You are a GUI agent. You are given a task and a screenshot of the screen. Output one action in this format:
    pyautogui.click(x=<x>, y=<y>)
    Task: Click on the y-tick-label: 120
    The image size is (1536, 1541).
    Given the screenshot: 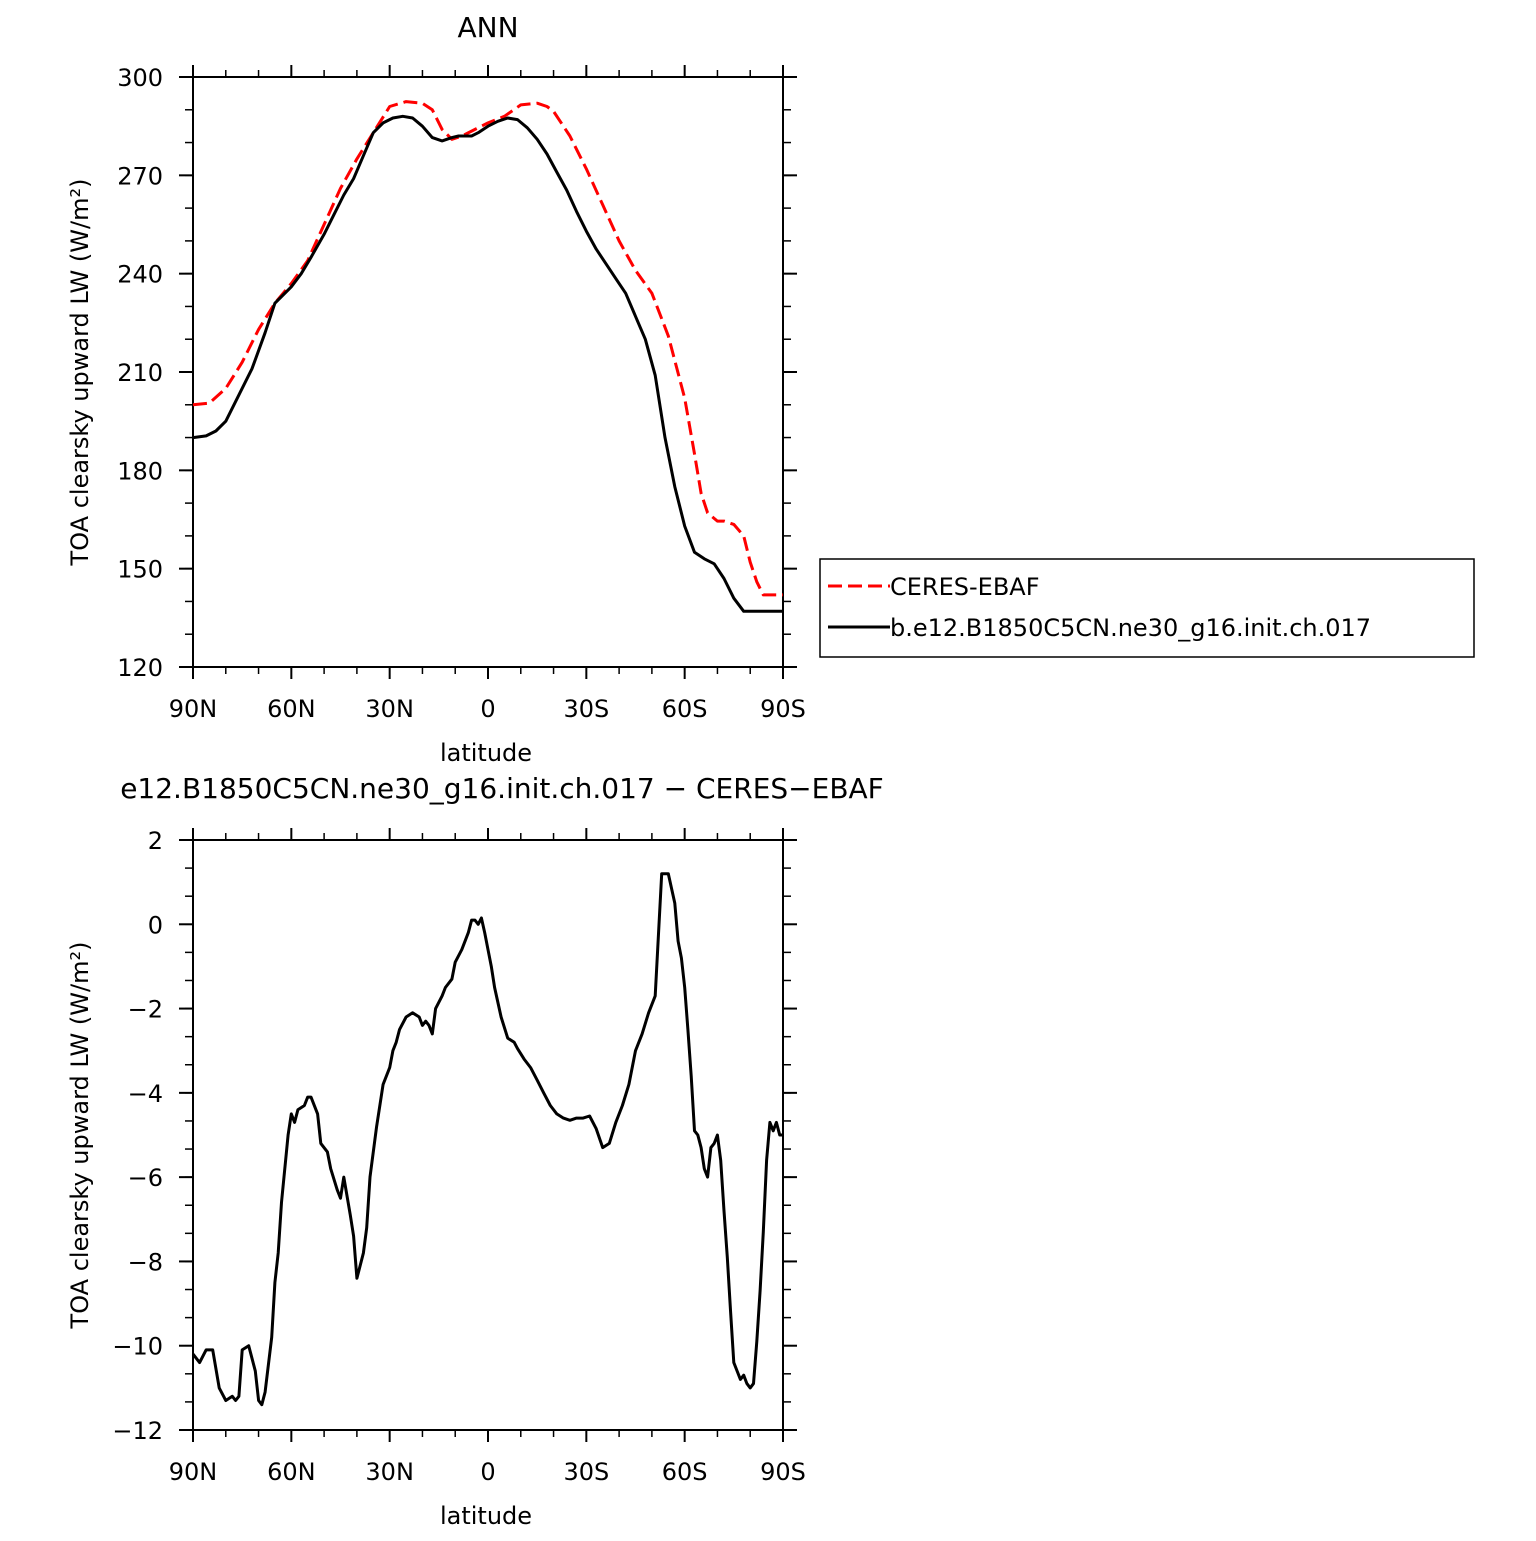 What is the action you would take?
    pyautogui.click(x=140, y=668)
    